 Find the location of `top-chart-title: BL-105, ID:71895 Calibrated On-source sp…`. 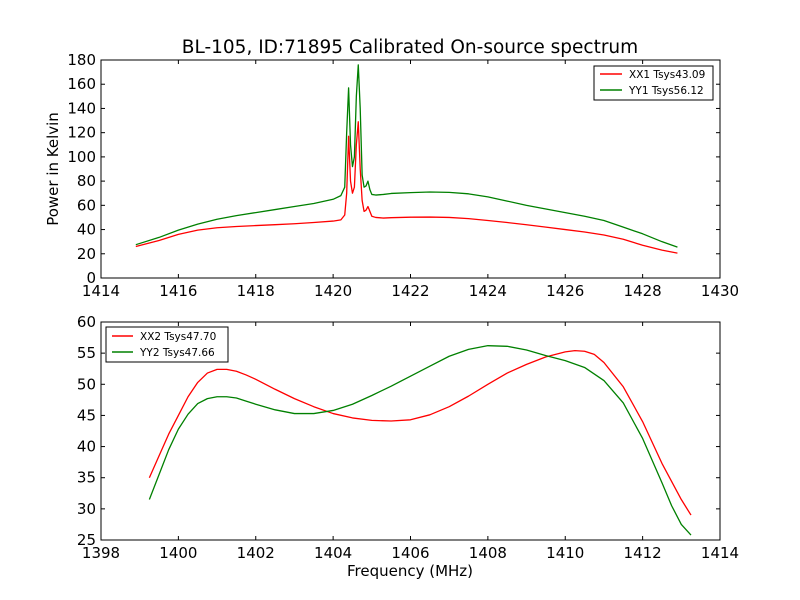

top-chart-title: BL-105, ID:71895 Calibrated On-source sp… is located at coordinates (410, 47).